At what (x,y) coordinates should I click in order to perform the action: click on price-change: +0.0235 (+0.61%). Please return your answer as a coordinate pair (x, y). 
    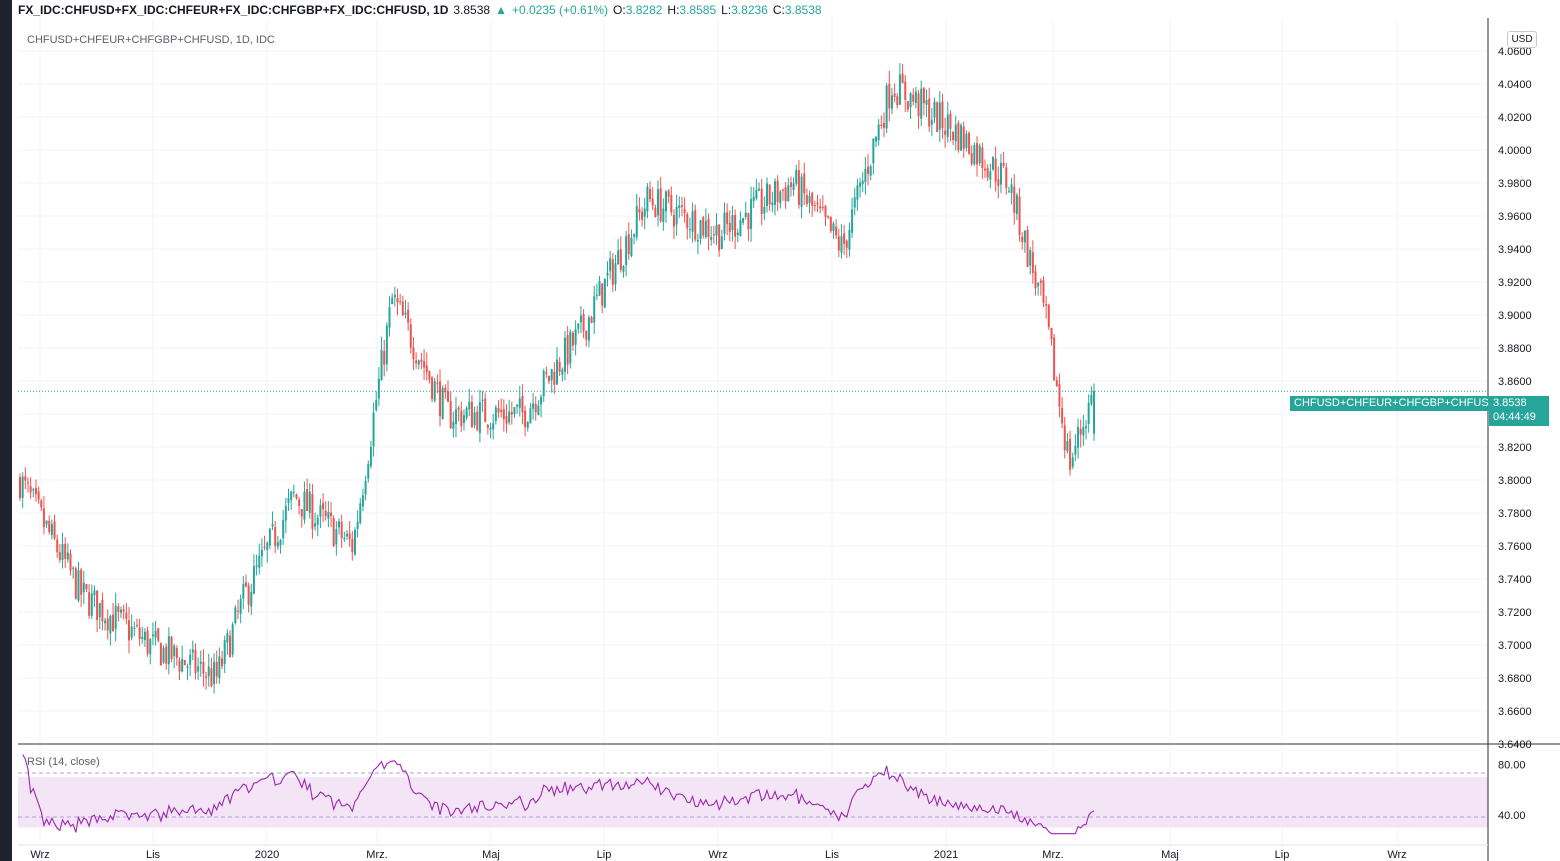
    Looking at the image, I should click on (560, 10).